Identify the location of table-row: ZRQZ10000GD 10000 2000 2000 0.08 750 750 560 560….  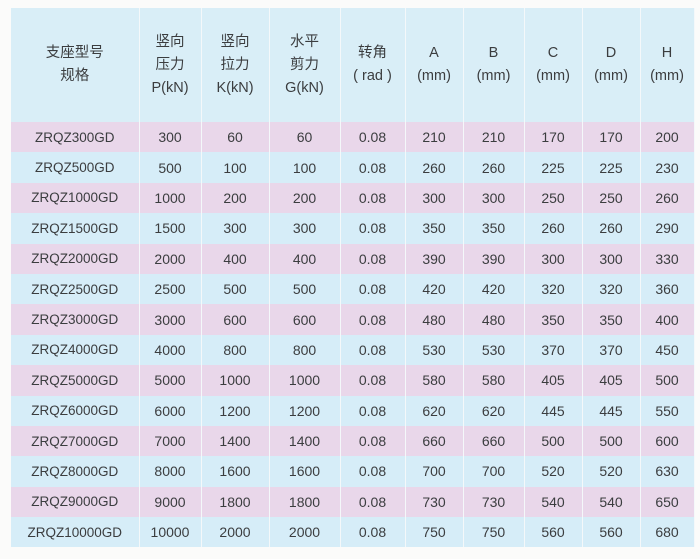
(353, 532).